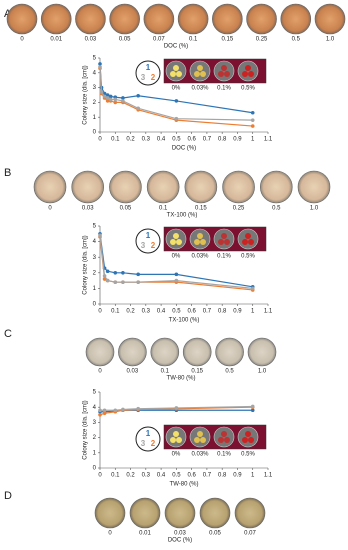 Image resolution: width=348 pixels, height=550 pixels. I want to click on dish-label: 0.25, so click(239, 209).